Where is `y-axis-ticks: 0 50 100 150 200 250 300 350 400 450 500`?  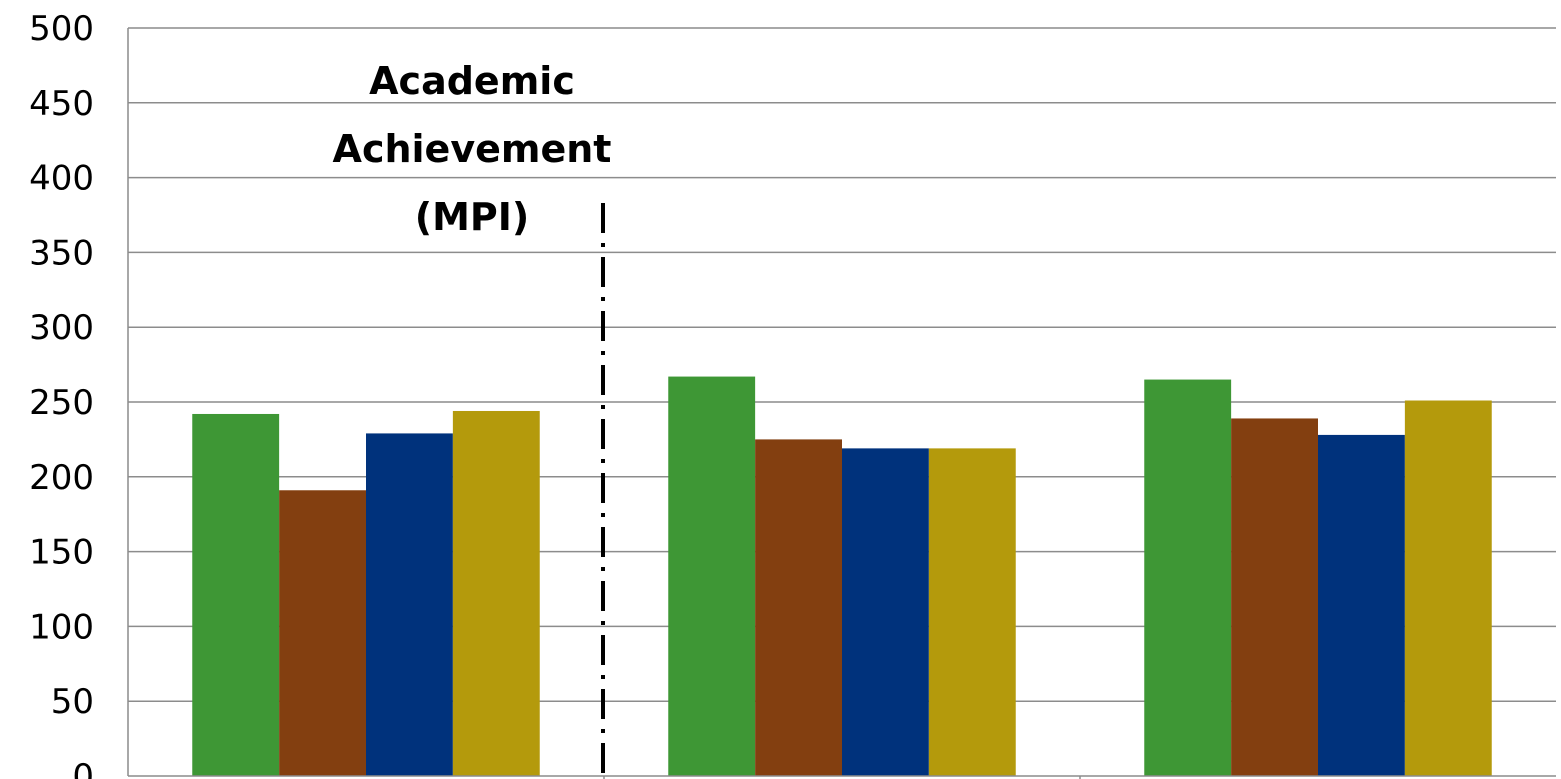 y-axis-ticks: 0 50 100 150 200 250 300 350 400 450 500 is located at coordinates (61, 394).